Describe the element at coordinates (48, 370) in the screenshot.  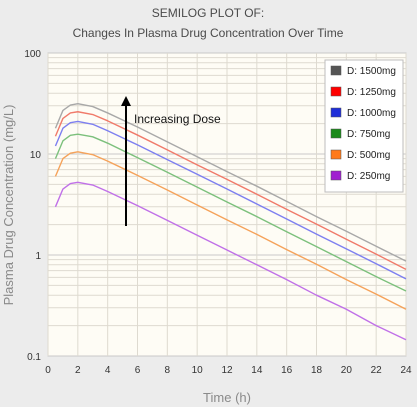
I see `x-tick-label: 0` at that location.